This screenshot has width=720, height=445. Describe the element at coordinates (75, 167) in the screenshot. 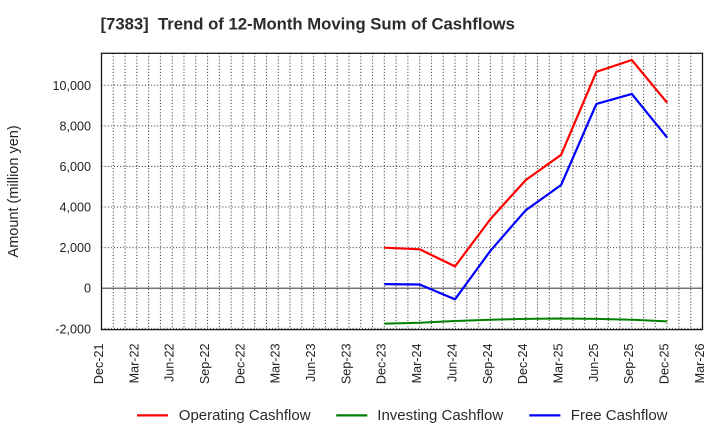

I see `svg-text: 6,000` at that location.